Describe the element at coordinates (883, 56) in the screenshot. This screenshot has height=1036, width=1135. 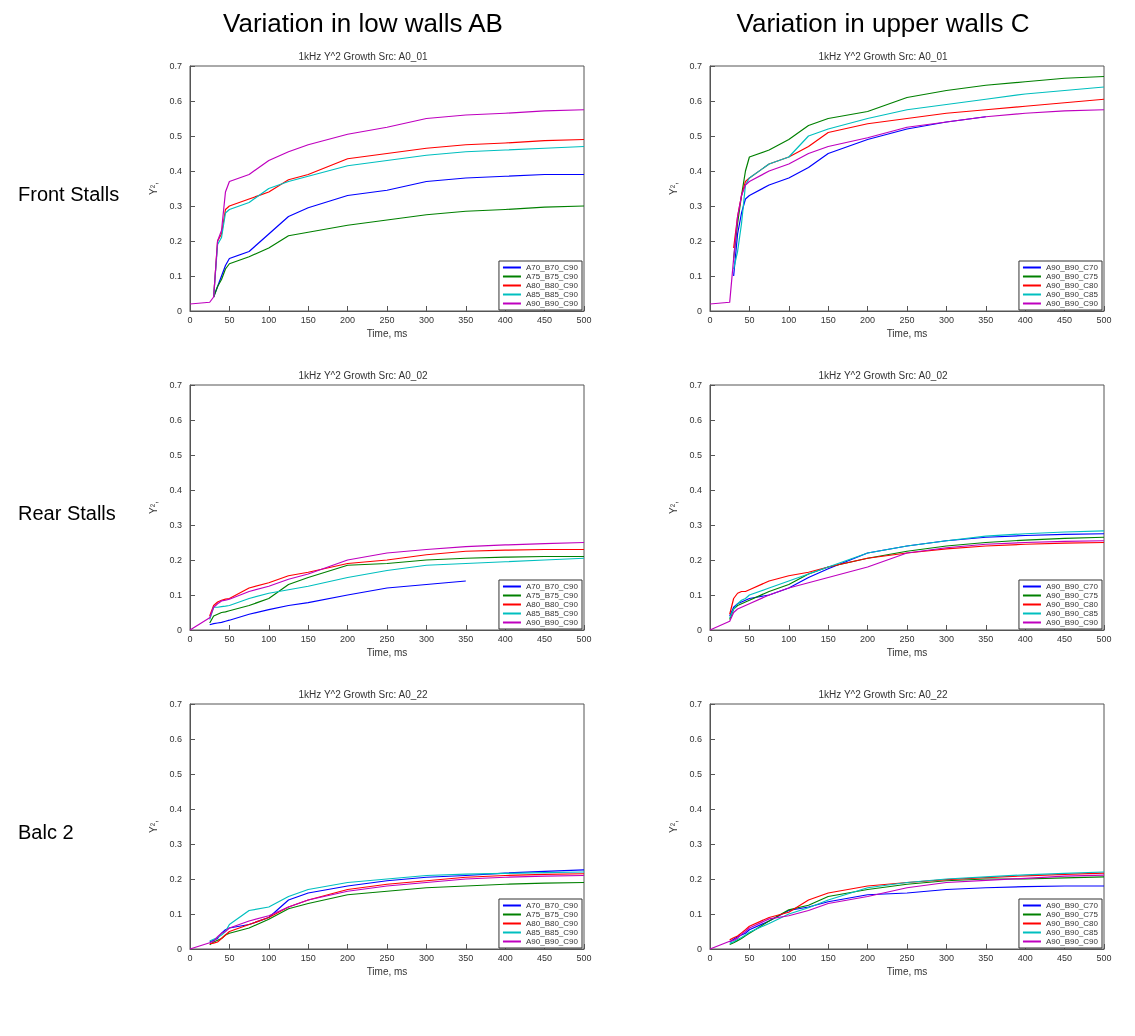
I see `chart-title: 1kHz Y^2 Growth Src: A0_01` at that location.